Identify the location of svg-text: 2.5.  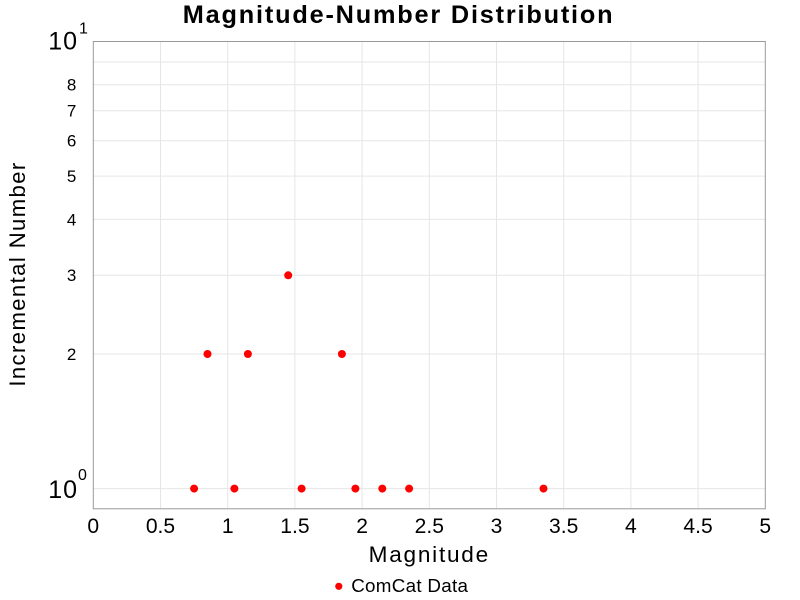
(429, 526).